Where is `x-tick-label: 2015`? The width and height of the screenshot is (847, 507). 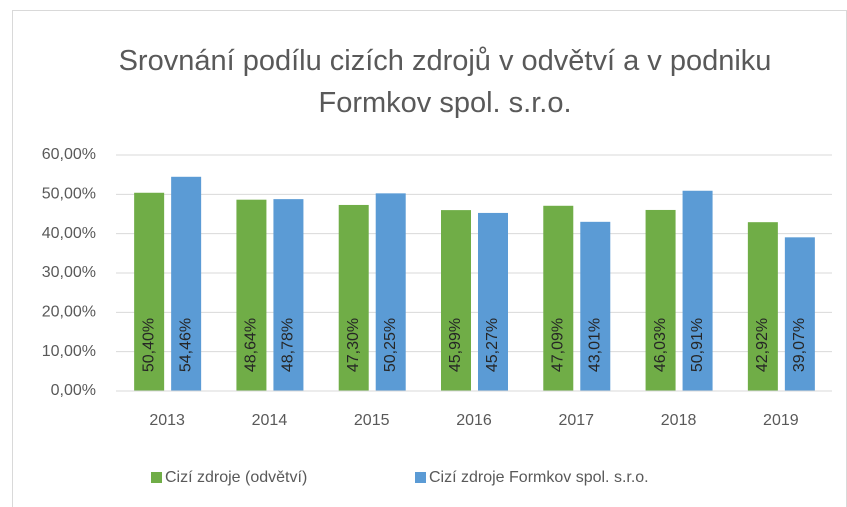
x-tick-label: 2015 is located at coordinates (372, 420).